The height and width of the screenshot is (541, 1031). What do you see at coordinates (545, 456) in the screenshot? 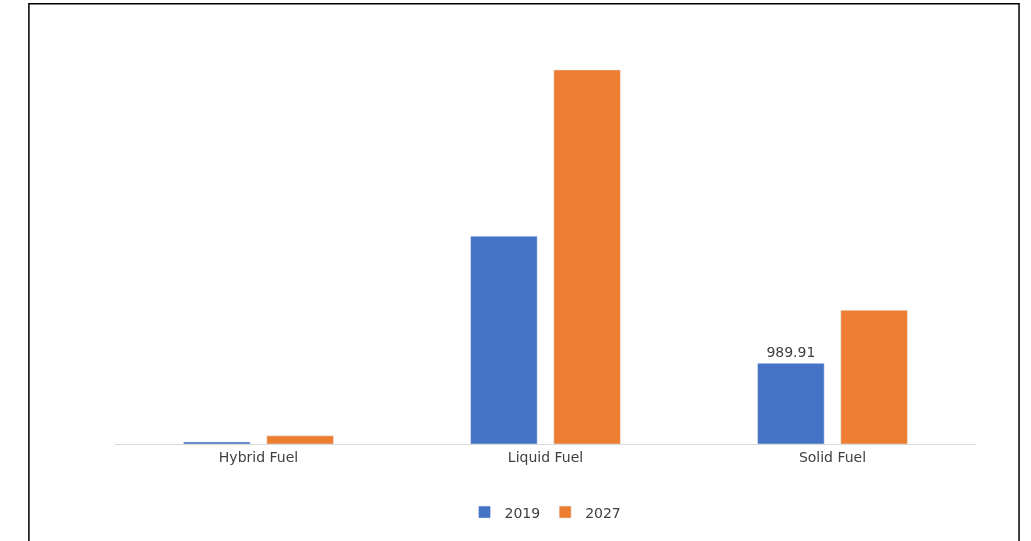
I see `x-tick-label: Liquid Fuel` at bounding box center [545, 456].